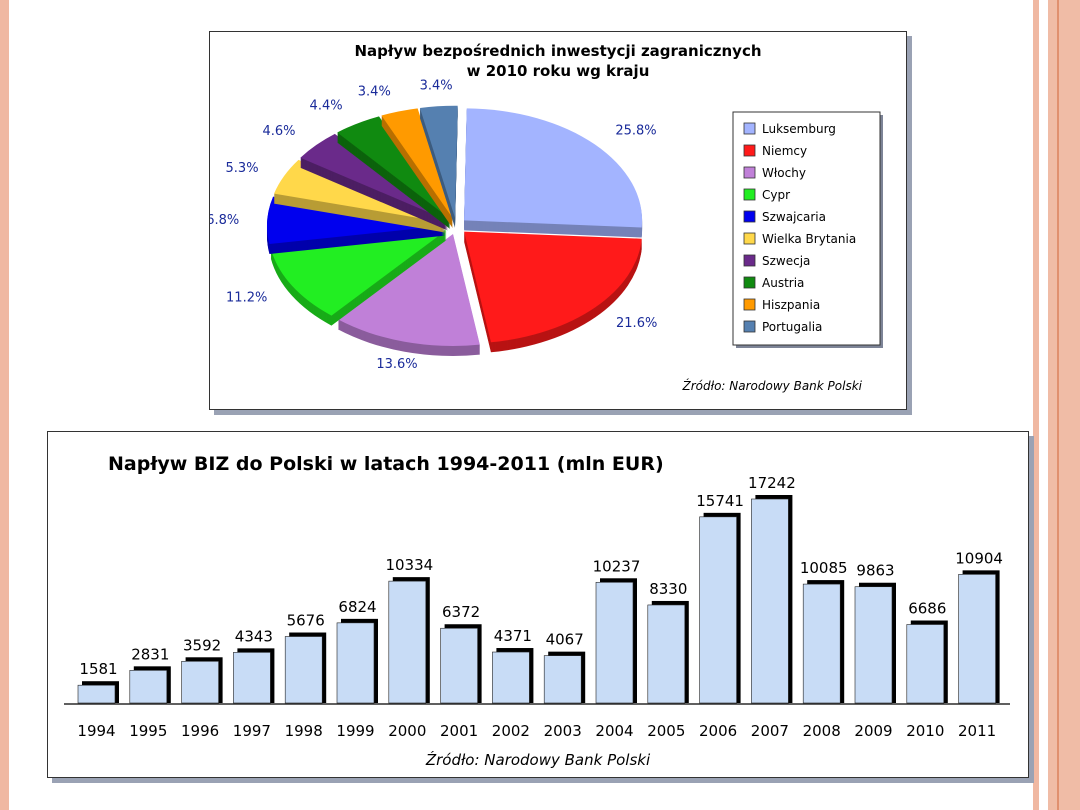  What do you see at coordinates (254, 636) in the screenshot?
I see `bar-value-label: 4343` at bounding box center [254, 636].